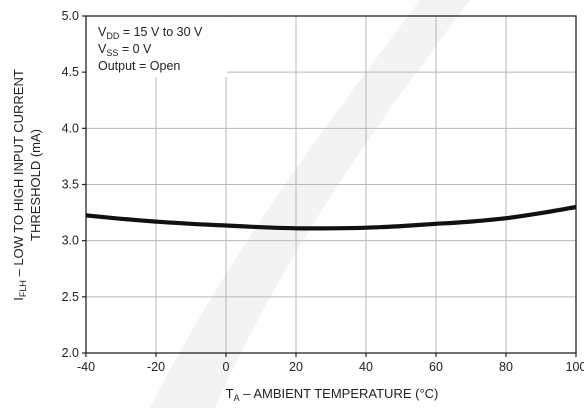 This screenshot has width=584, height=408. I want to click on y-tick-label: 3.5, so click(70, 185).